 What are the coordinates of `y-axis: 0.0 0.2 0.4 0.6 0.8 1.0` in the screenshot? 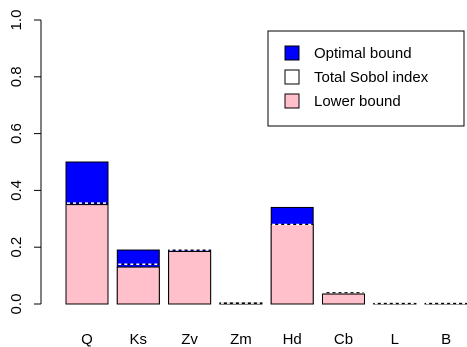 It's located at (25, 162).